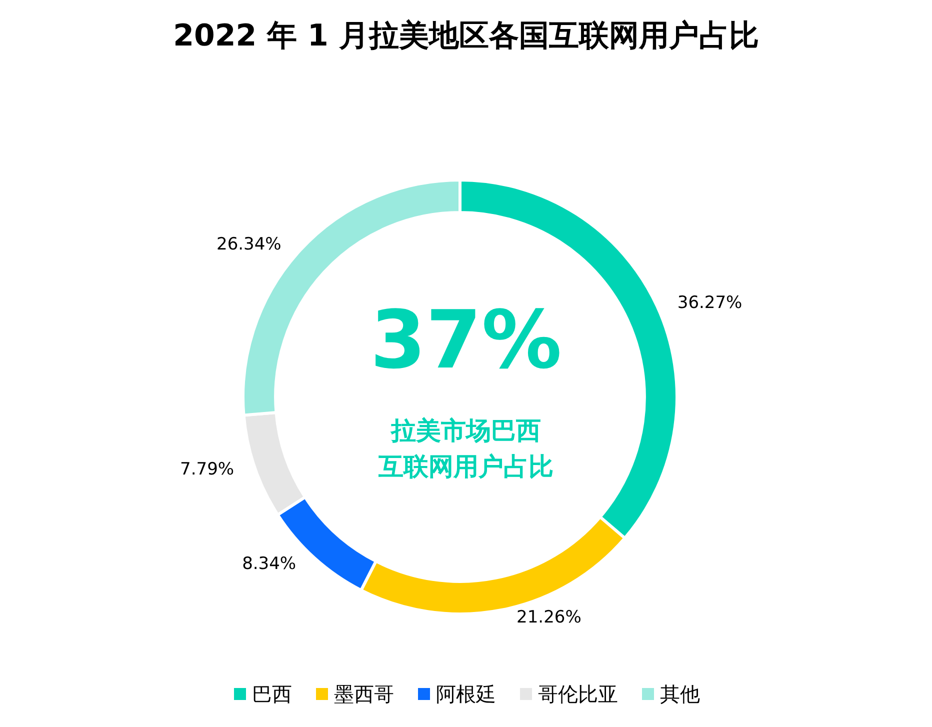  I want to click on legend-label: 哥伦比亚, so click(578, 694).